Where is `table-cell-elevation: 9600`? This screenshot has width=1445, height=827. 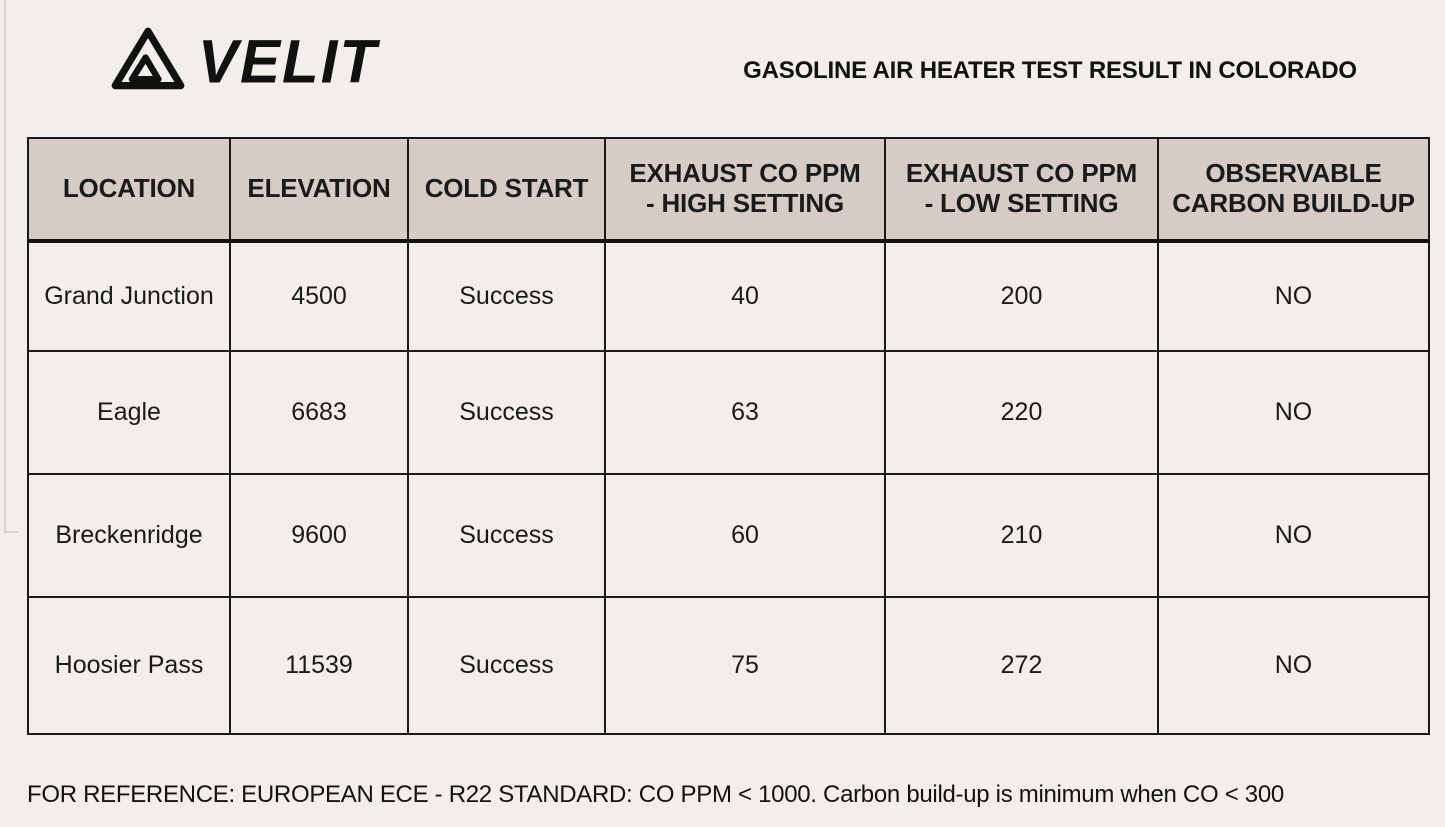
table-cell-elevation: 9600 is located at coordinates (319, 535).